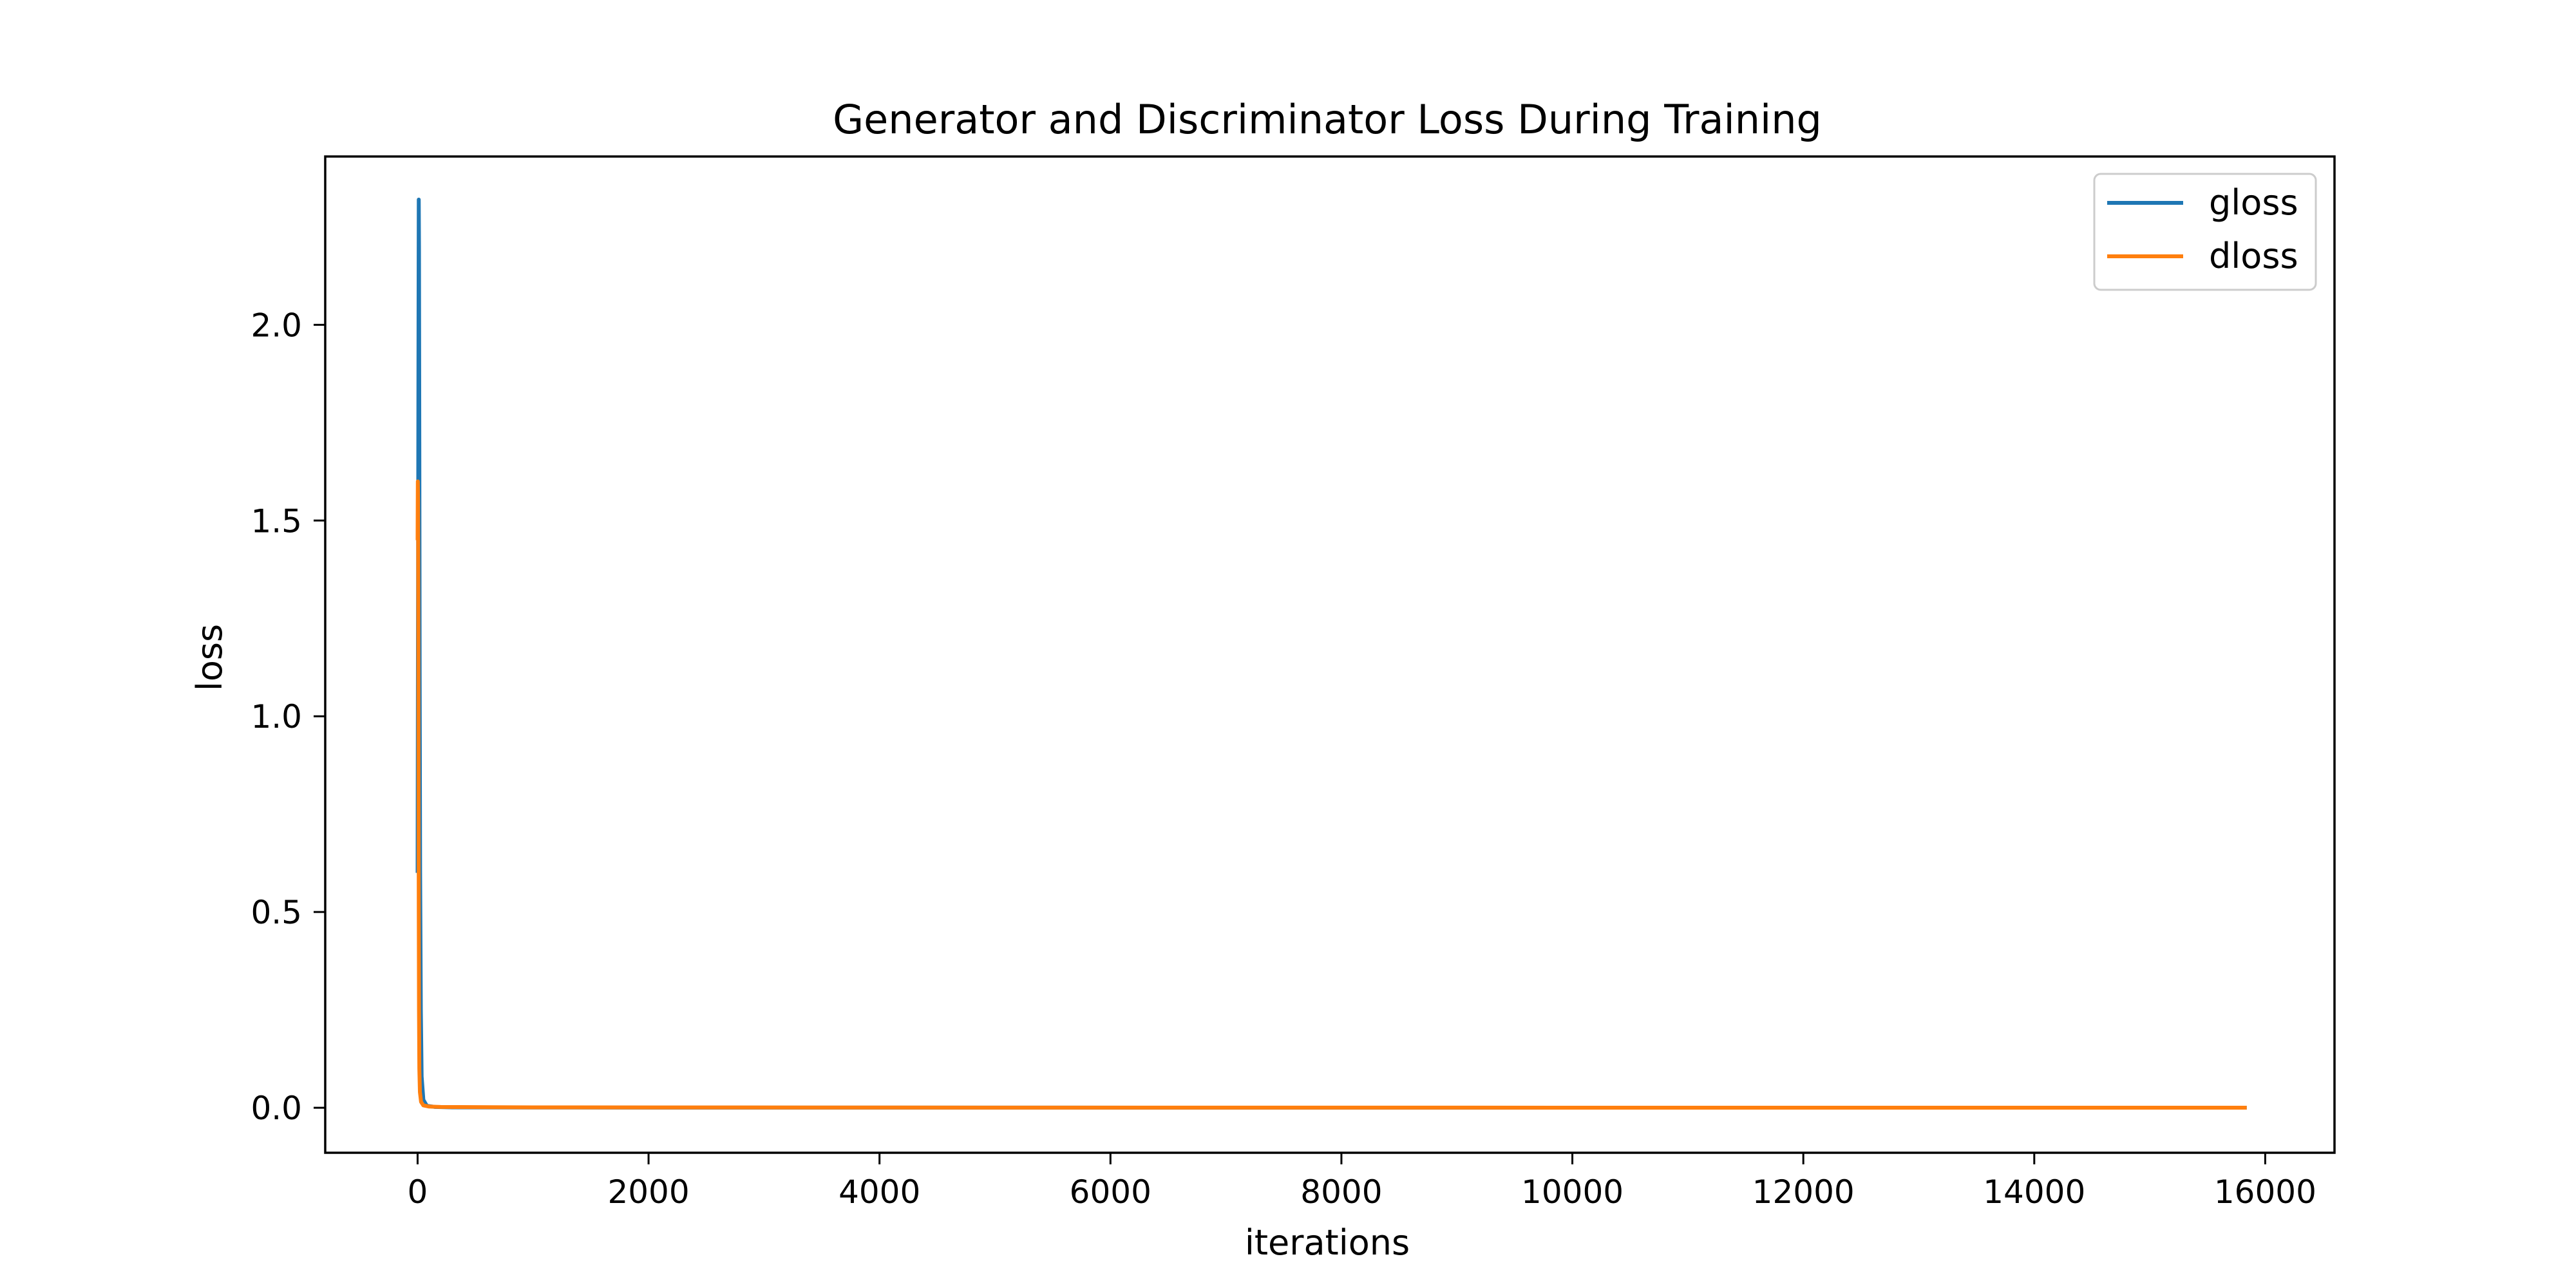 The image size is (2576, 1288). I want to click on x-axis-label: iterations, so click(1327, 1242).